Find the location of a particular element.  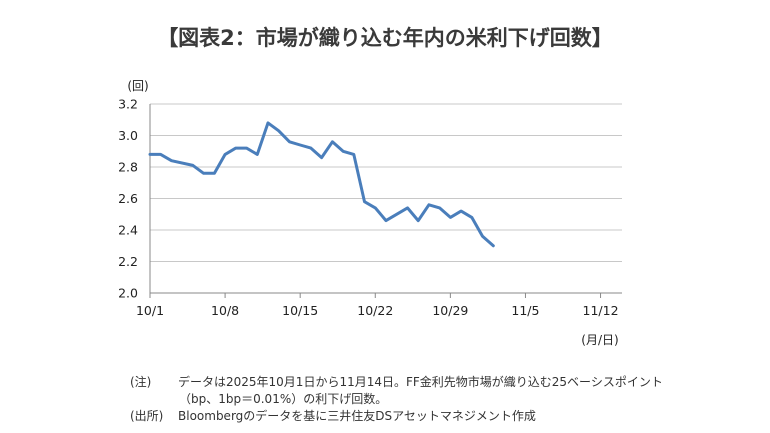

source-label: (出所) is located at coordinates (147, 416).